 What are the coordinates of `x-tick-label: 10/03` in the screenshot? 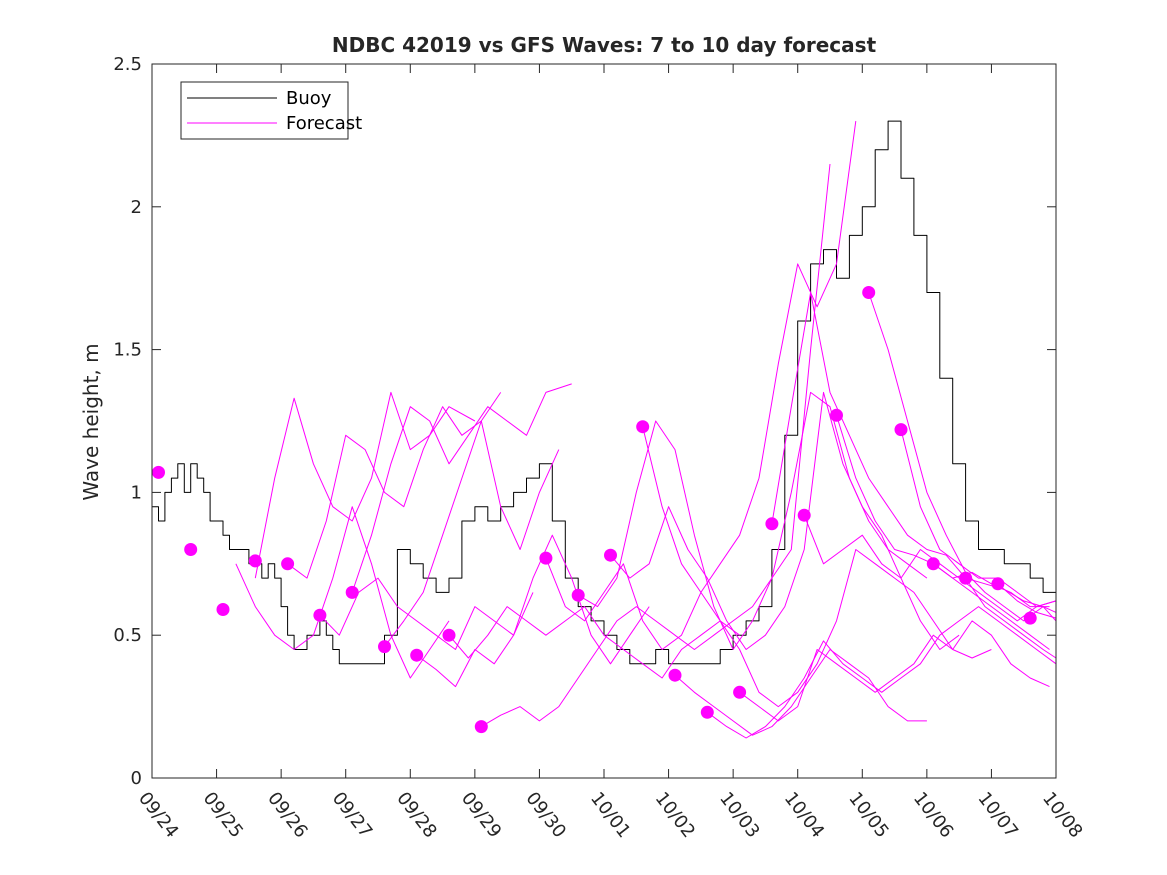 It's located at (739, 815).